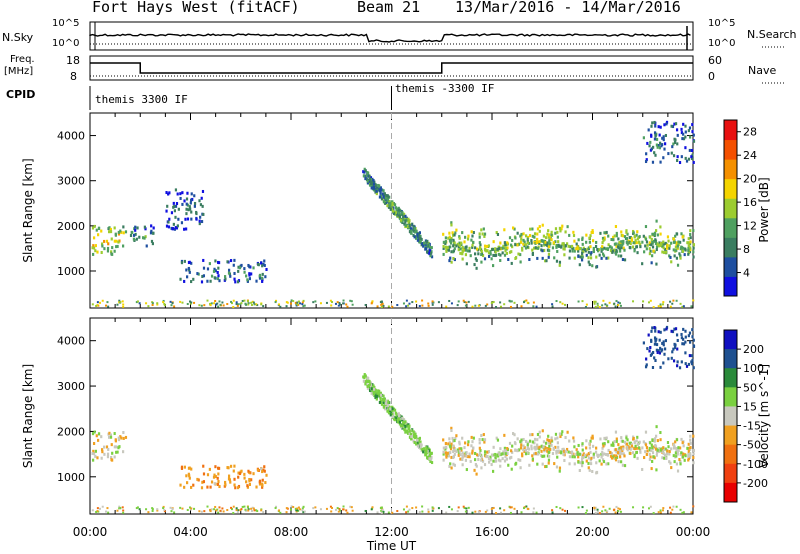  I want to click on velocity-colorbar-segment, so click(730, 435).